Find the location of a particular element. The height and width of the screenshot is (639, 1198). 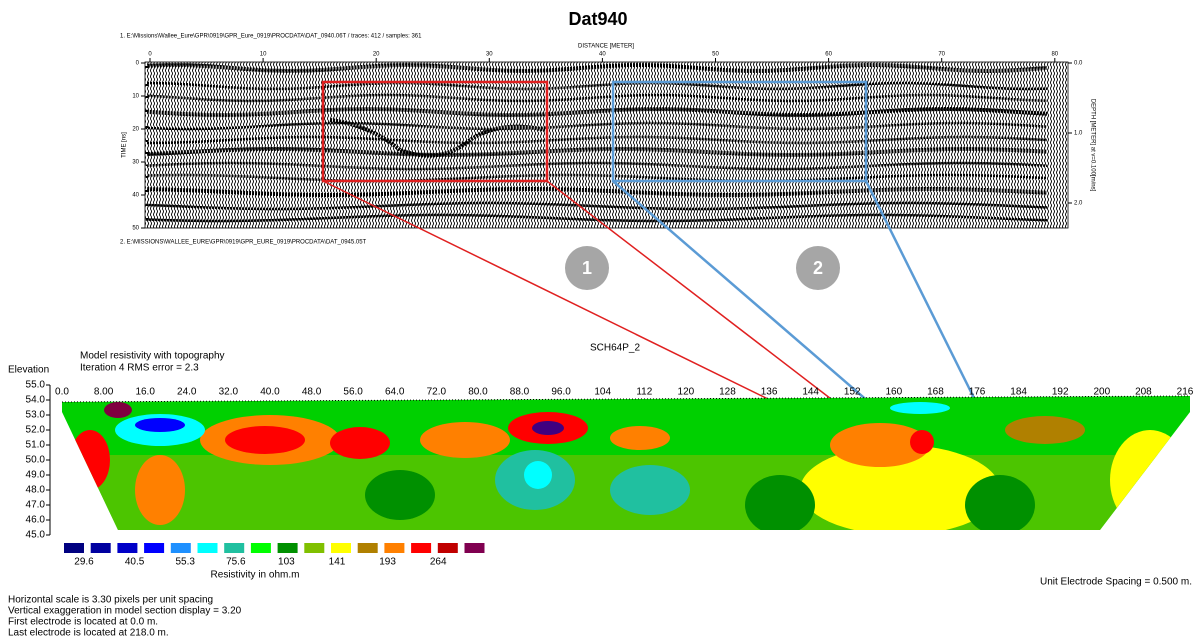

distance-tick-label: 72.0 is located at coordinates (437, 392).